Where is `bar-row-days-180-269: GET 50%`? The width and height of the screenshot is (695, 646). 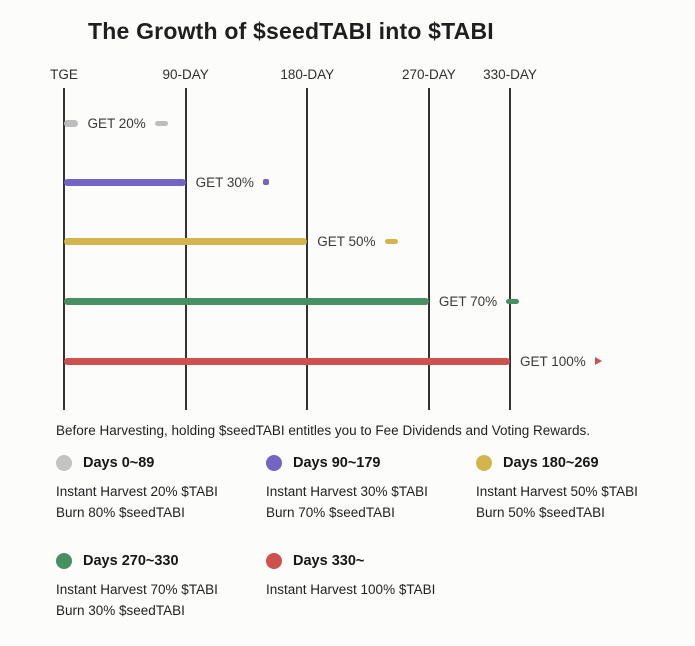
bar-row-days-180-269: GET 50% is located at coordinates (231, 241).